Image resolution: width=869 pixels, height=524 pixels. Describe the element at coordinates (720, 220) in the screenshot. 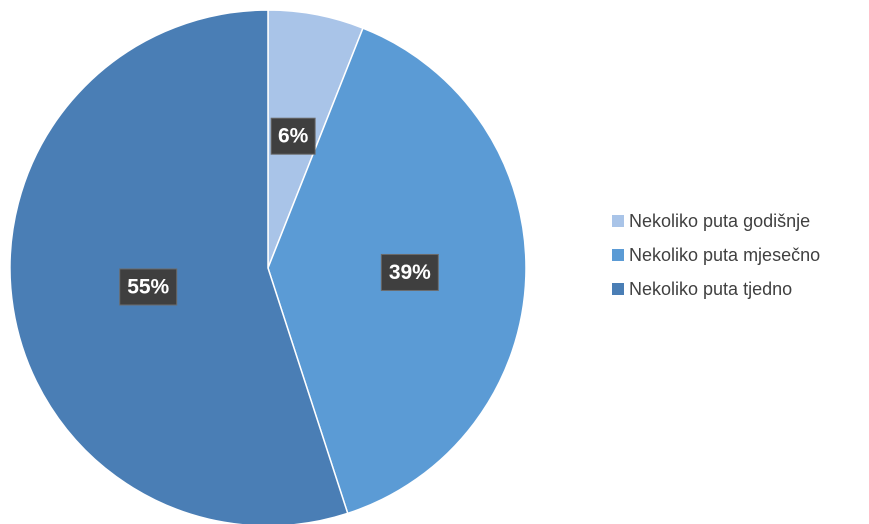

I see `legend-label: Nekoliko puta godišnje` at that location.